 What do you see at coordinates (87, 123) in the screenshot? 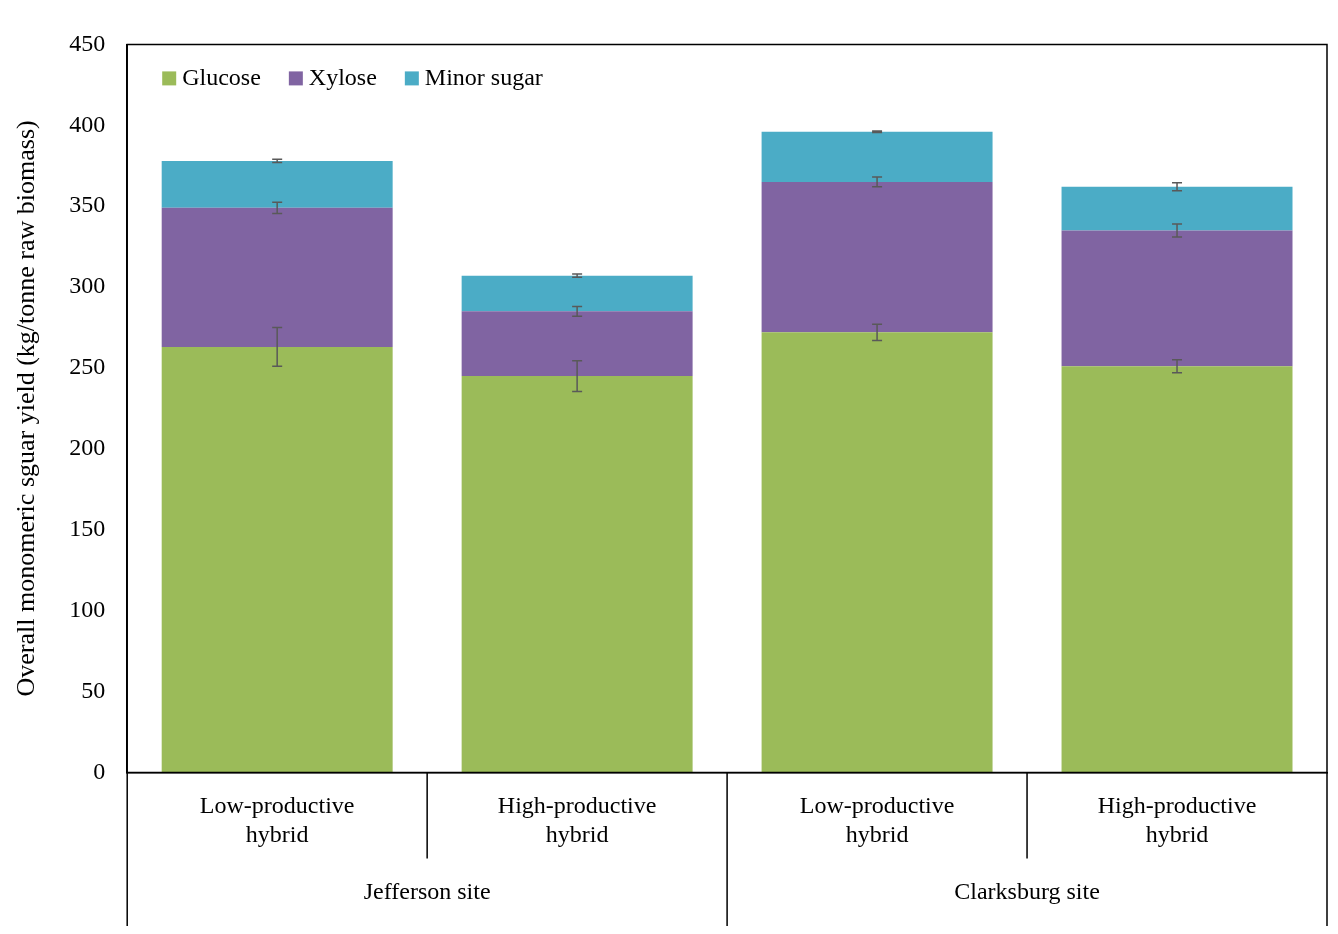
I see `y-tick-label: 400` at bounding box center [87, 123].